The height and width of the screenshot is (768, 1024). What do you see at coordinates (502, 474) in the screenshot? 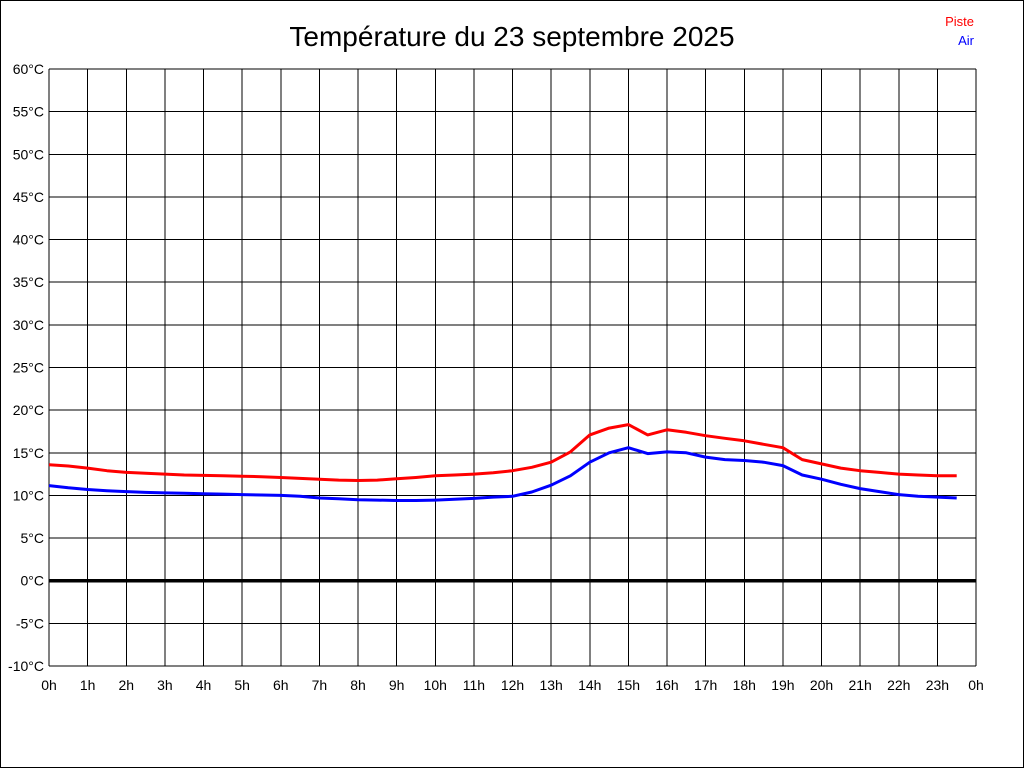
I see `series-line-air` at bounding box center [502, 474].